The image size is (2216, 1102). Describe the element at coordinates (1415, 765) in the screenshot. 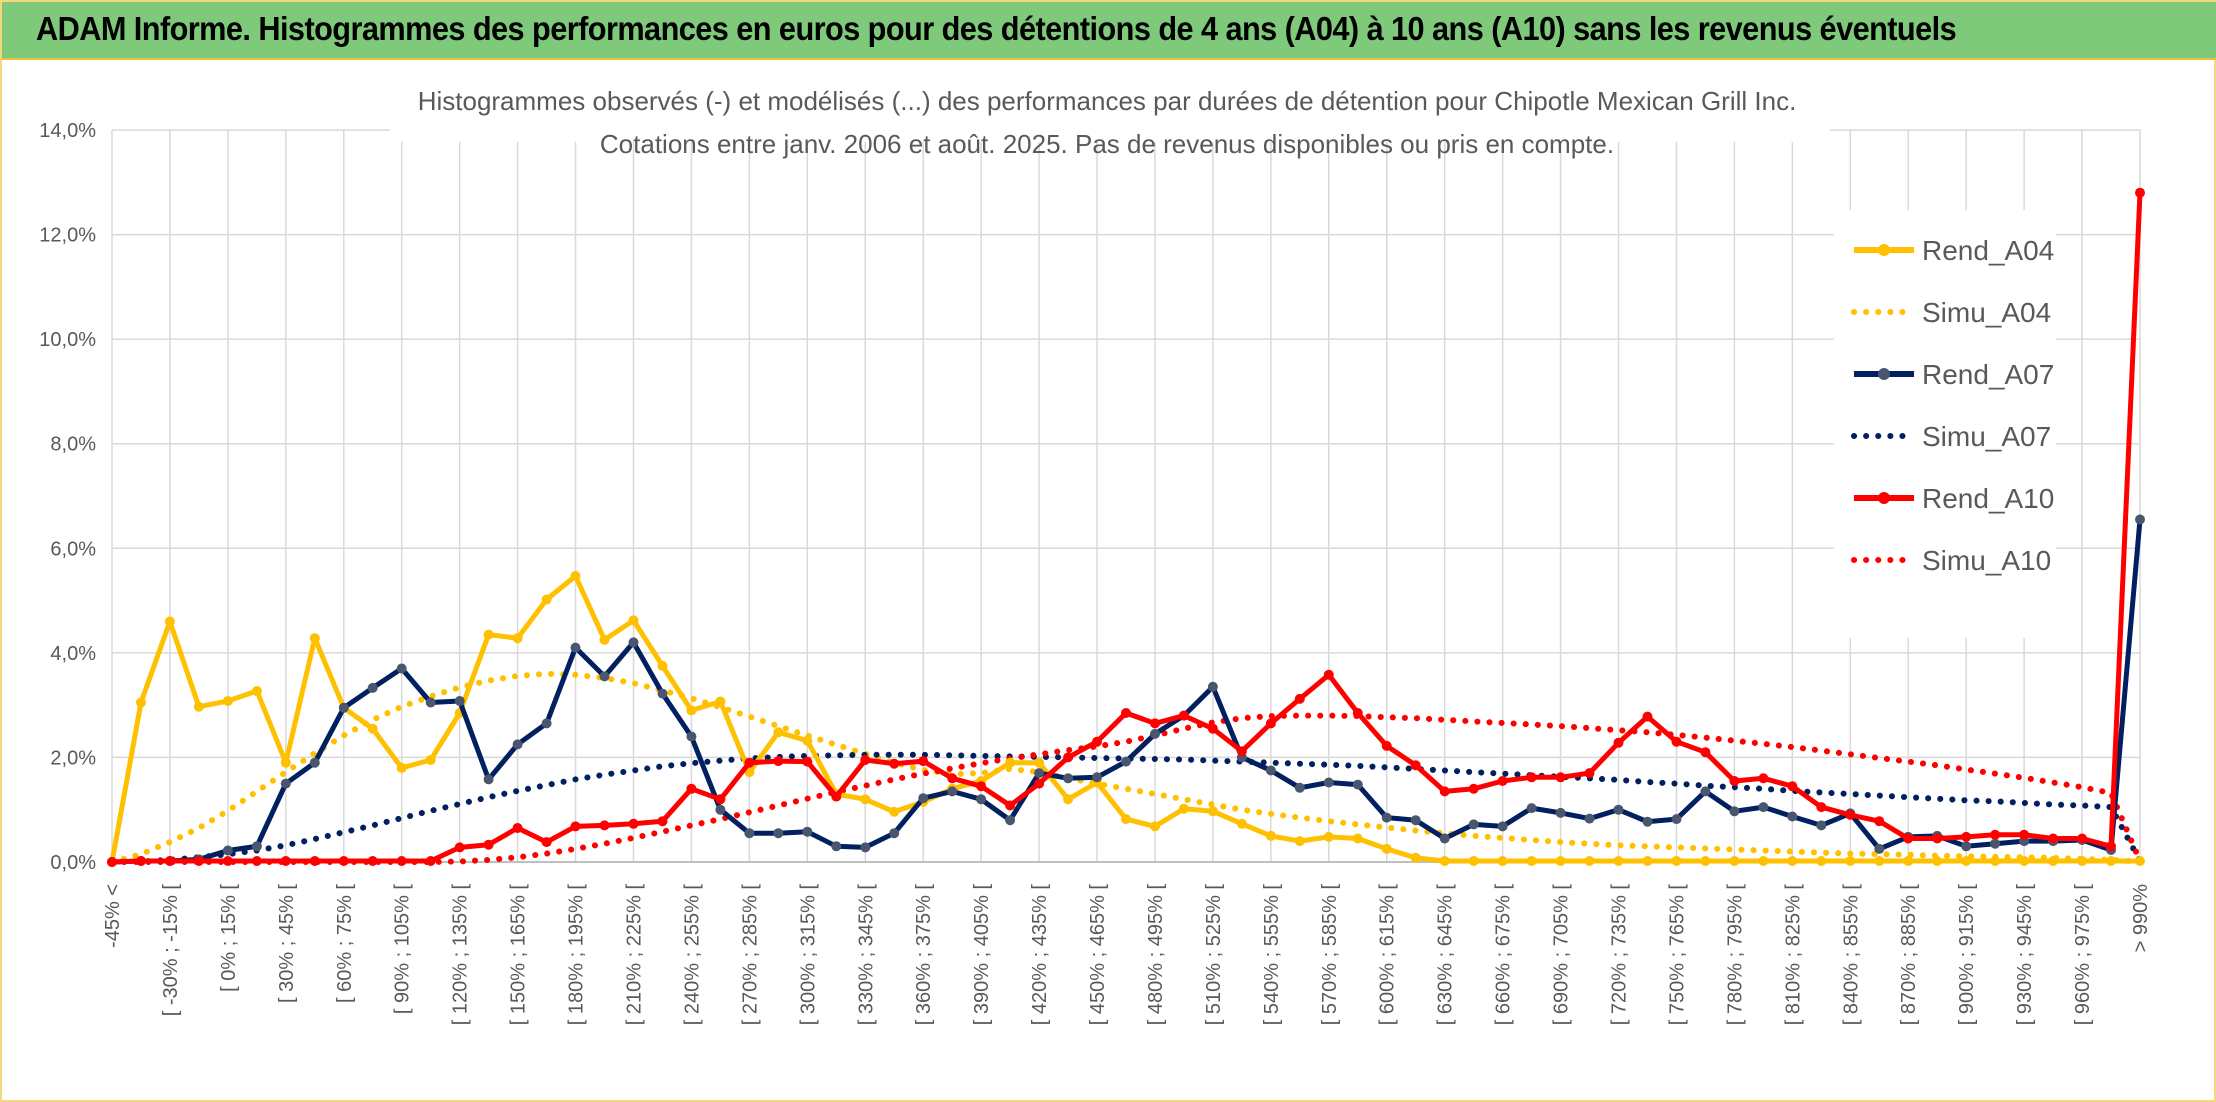

I see `data-point: Rend_A10: 1.85` at that location.